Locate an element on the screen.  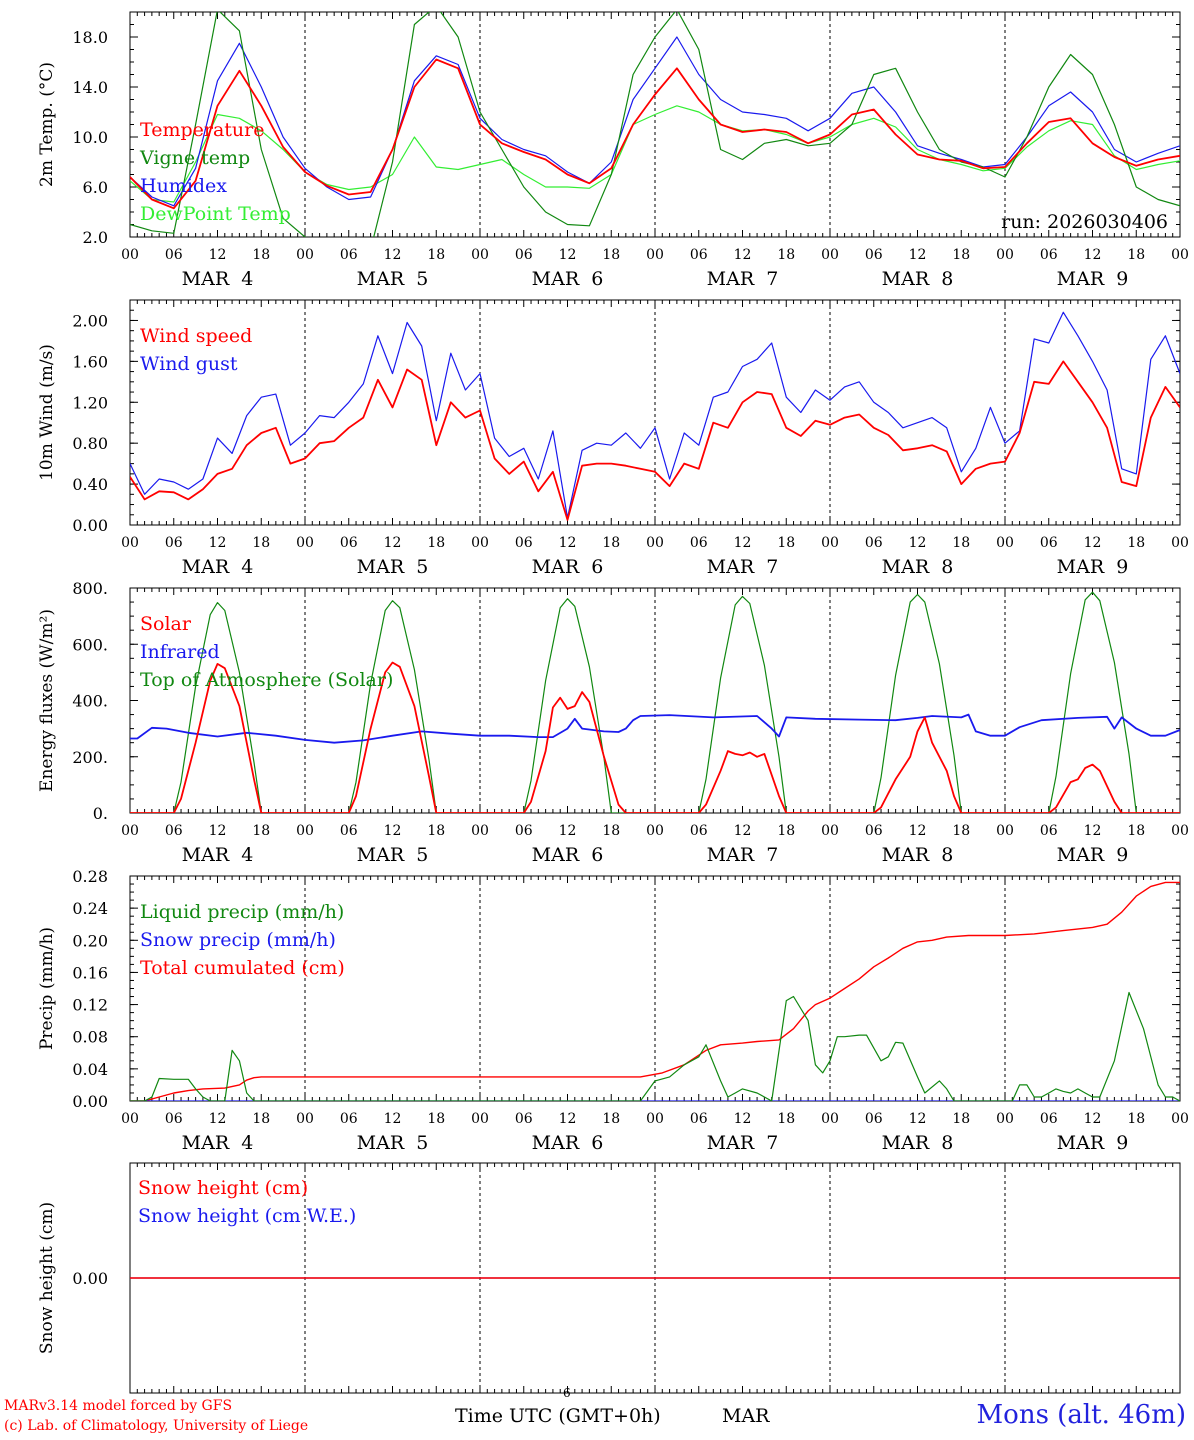
series-line-temperature is located at coordinates (655, 134).